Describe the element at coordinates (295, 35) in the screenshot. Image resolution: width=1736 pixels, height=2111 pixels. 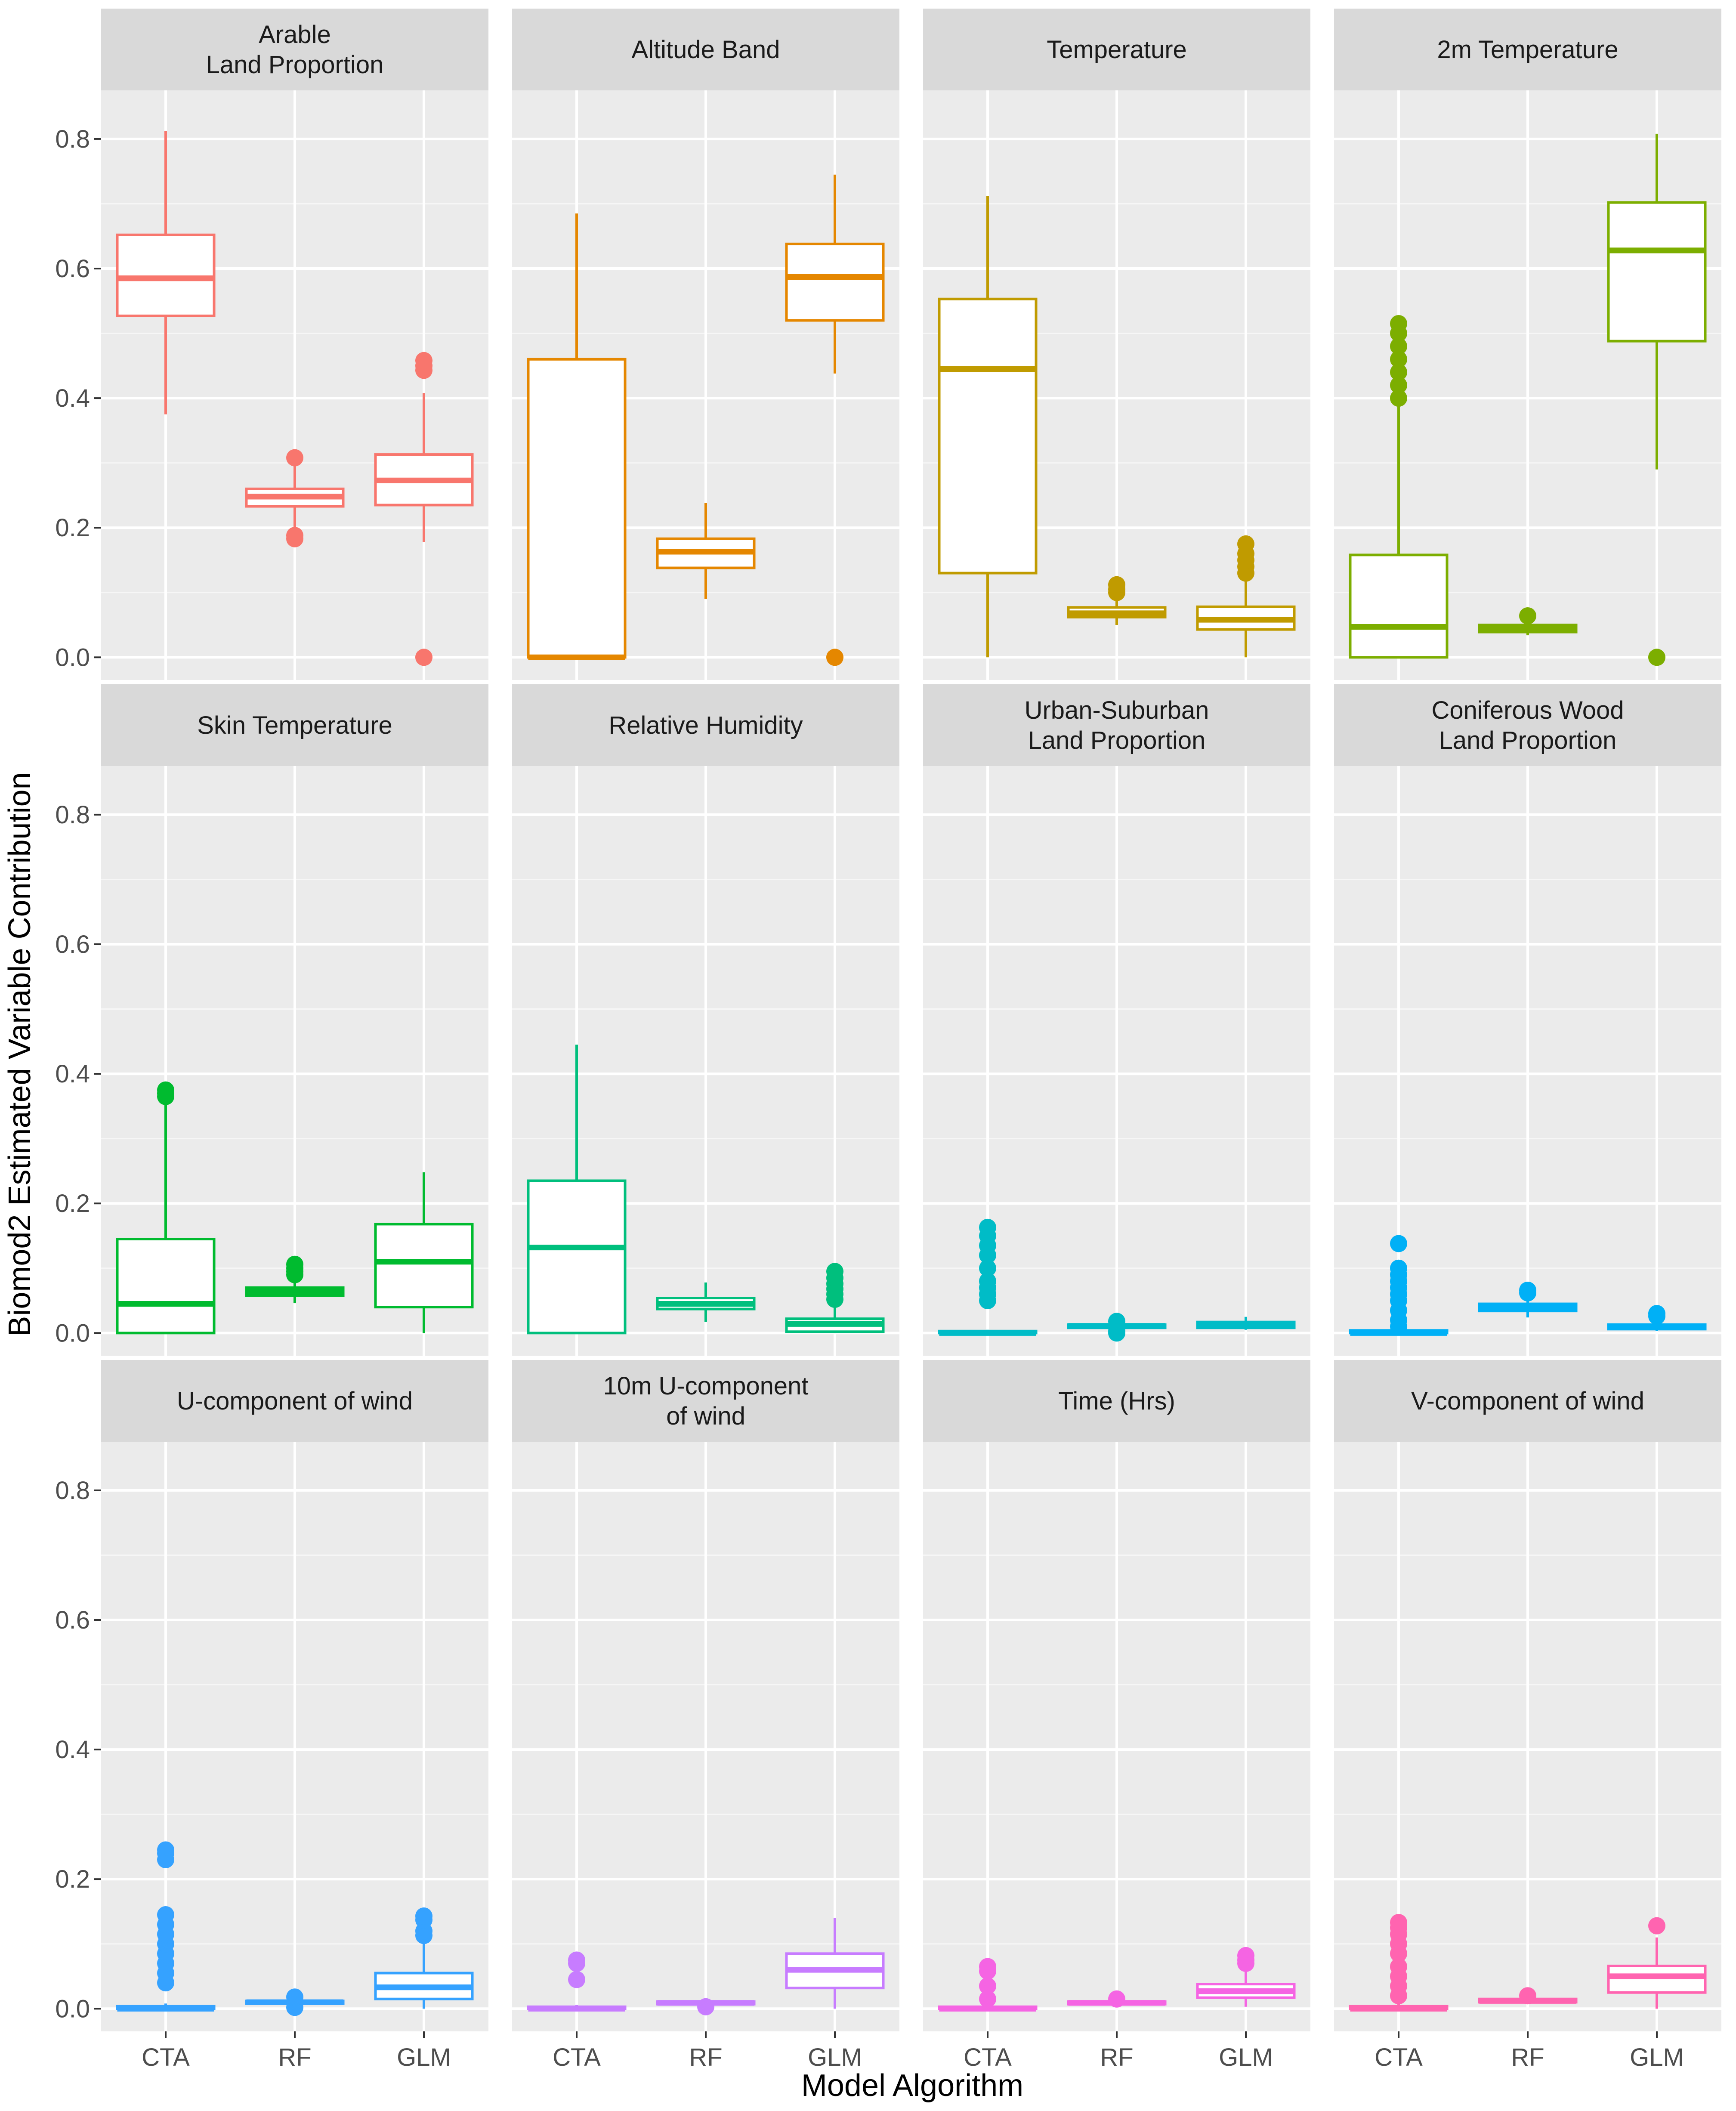
I see `facet-title-line: Arable` at that location.